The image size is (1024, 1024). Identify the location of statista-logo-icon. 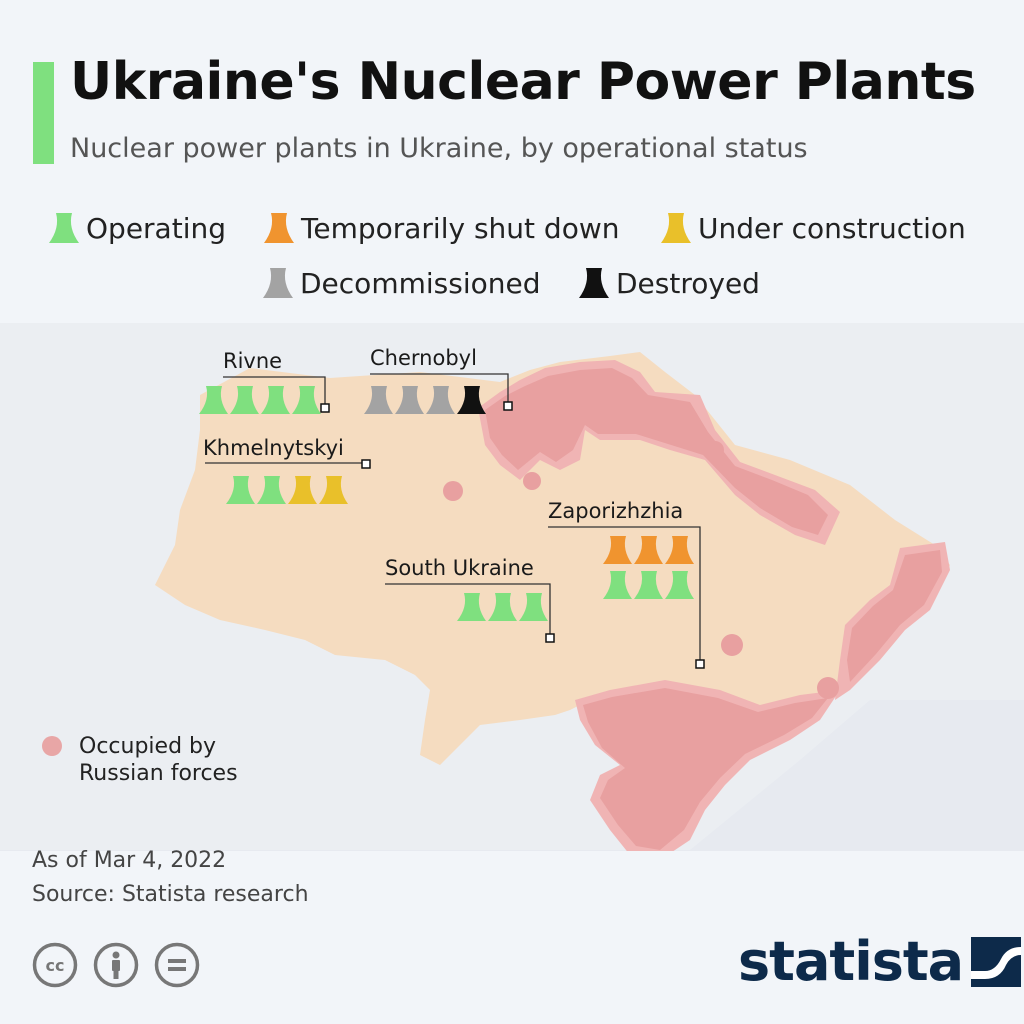
(996, 961).